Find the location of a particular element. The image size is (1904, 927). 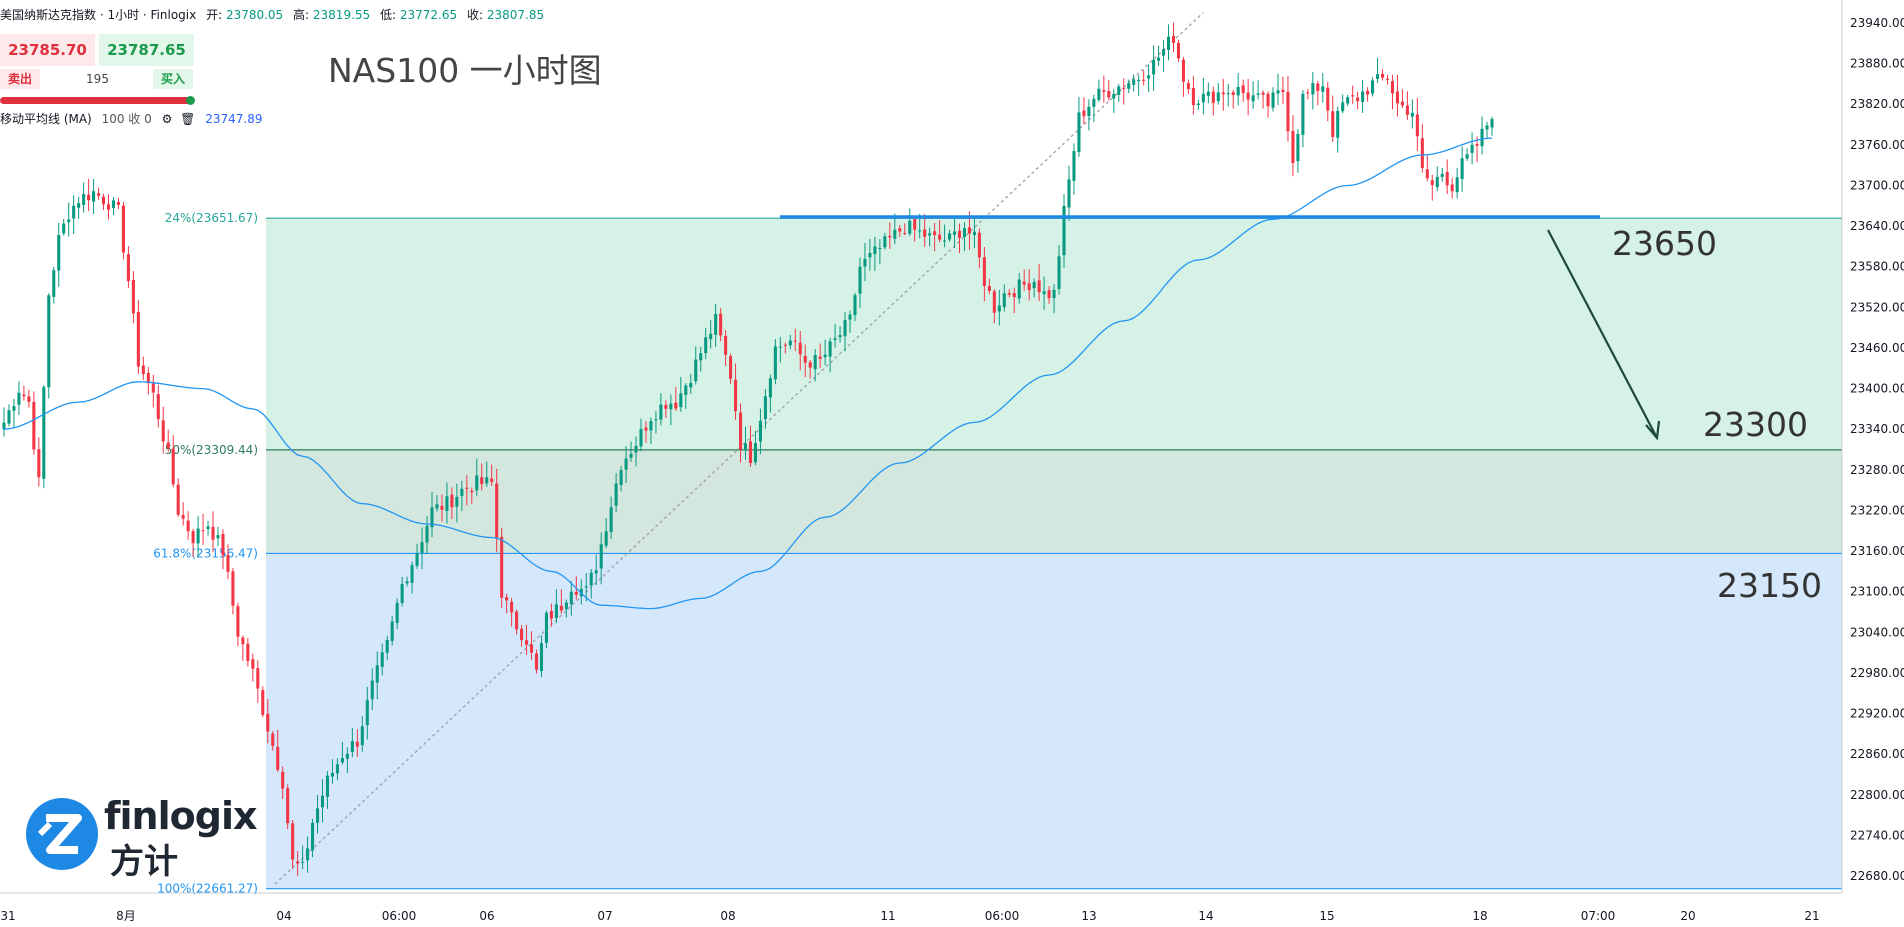

time-tick-label: 13 is located at coordinates (1088, 916).